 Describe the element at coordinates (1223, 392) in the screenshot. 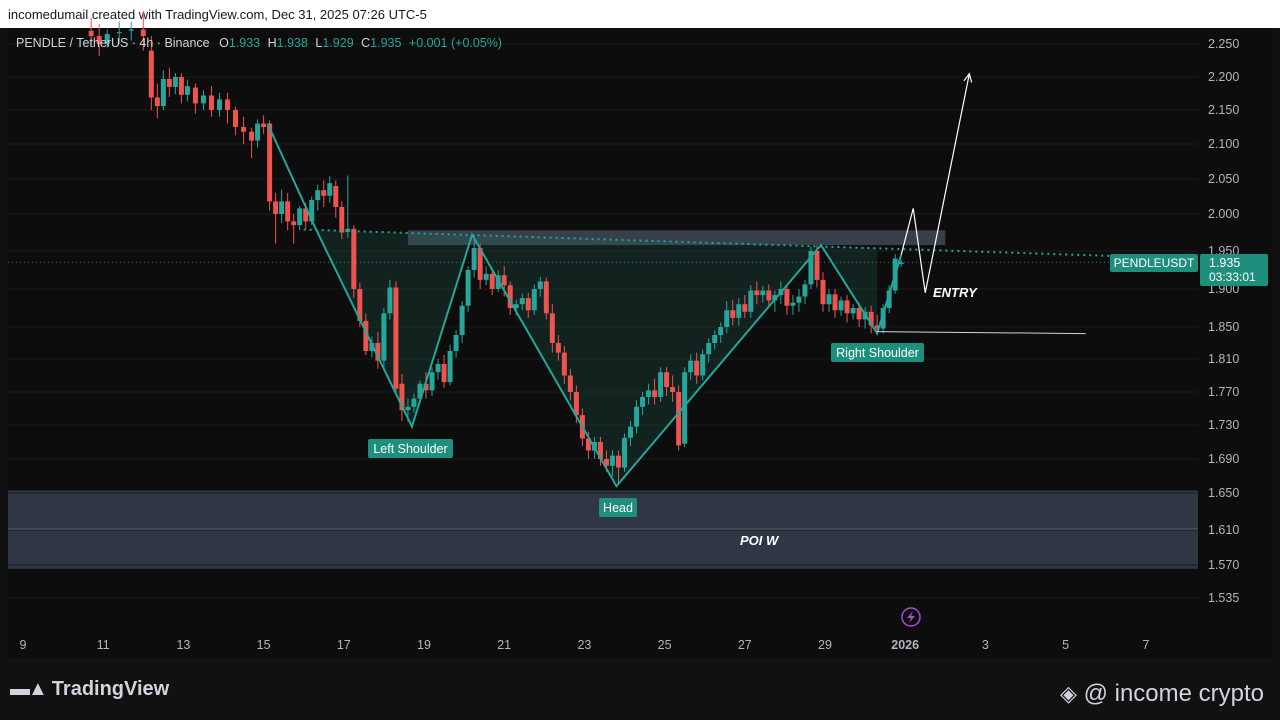

I see `y-tick-label: 1.770` at that location.